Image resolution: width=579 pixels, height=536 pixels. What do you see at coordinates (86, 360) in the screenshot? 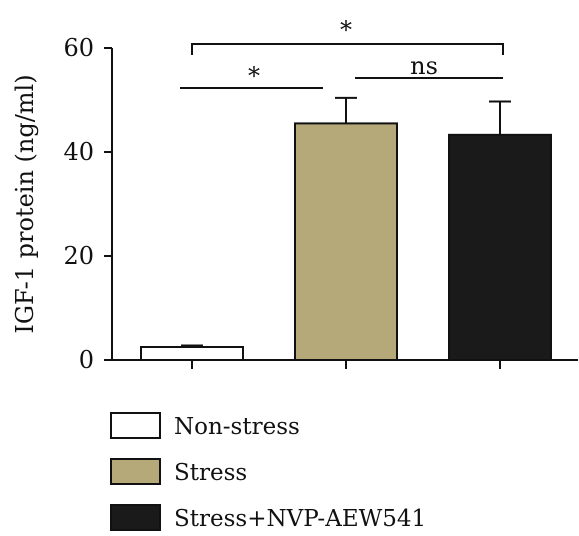
I see `y-tick-label: 0` at bounding box center [86, 360].